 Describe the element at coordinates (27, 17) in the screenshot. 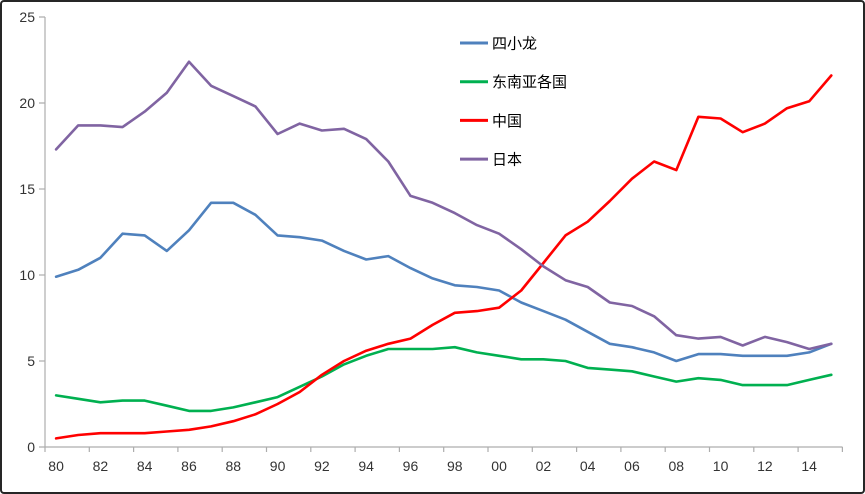

I see `y-tick-label: 25` at that location.